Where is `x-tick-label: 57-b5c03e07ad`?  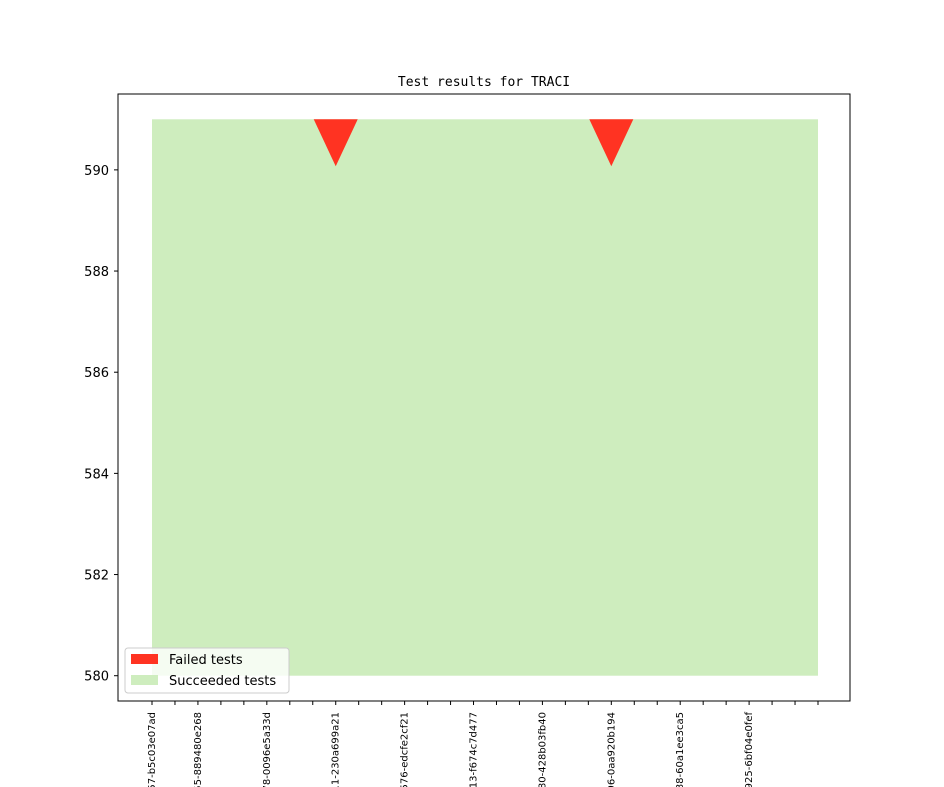
x-tick-label: 57-b5c03e07ad is located at coordinates (152, 749).